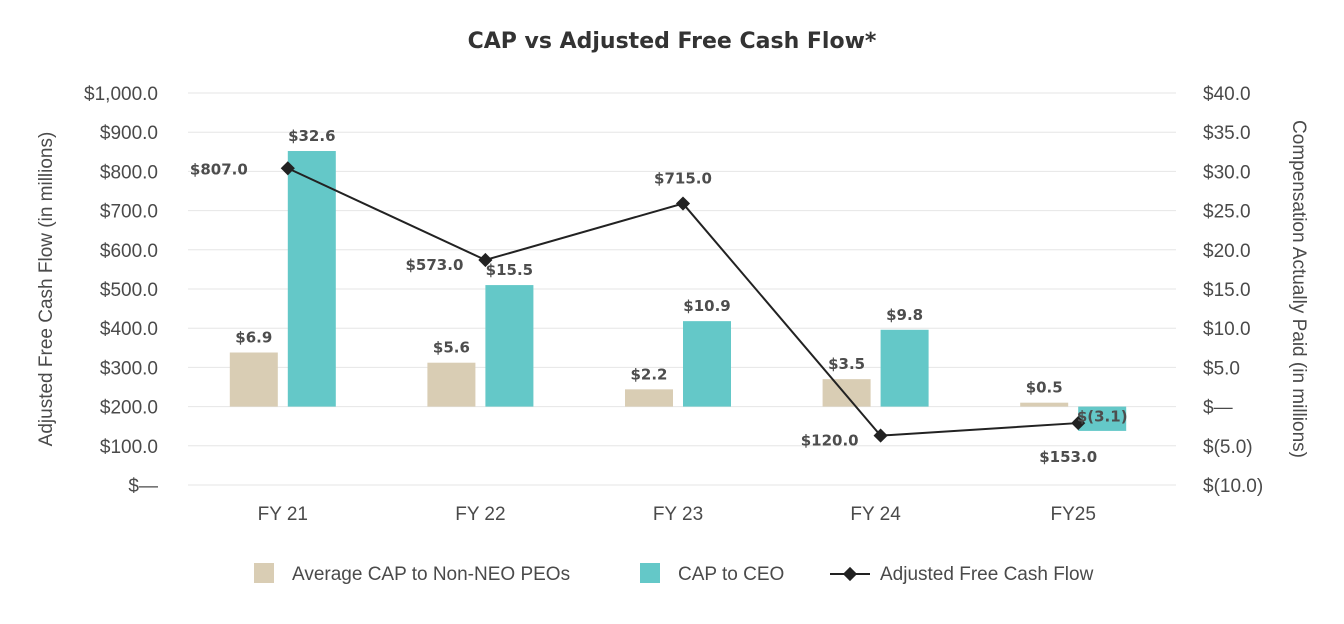 This screenshot has width=1344, height=624. I want to click on legend-marker-fcf, so click(850, 574).